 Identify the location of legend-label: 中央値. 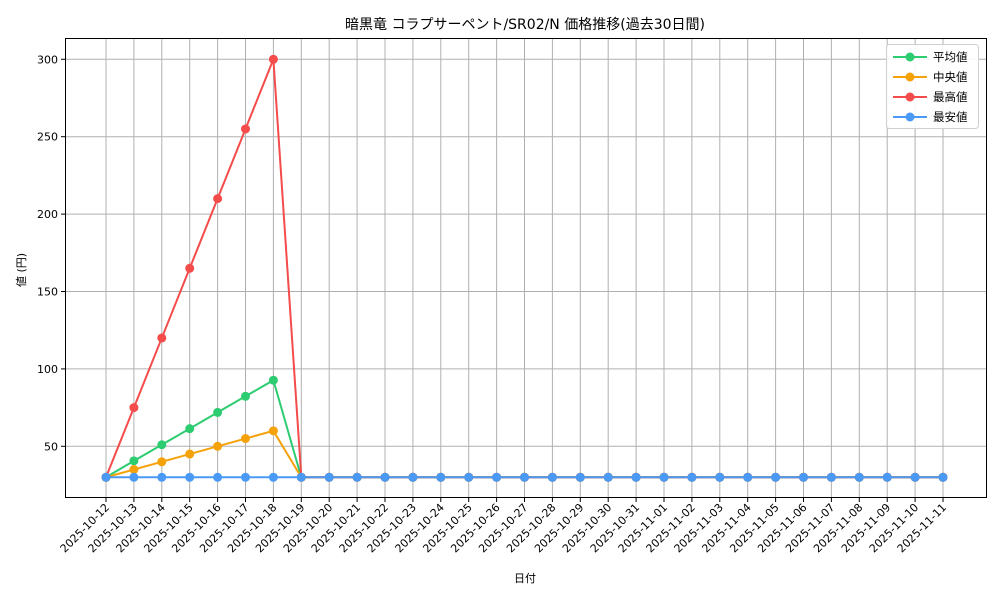
(950, 77).